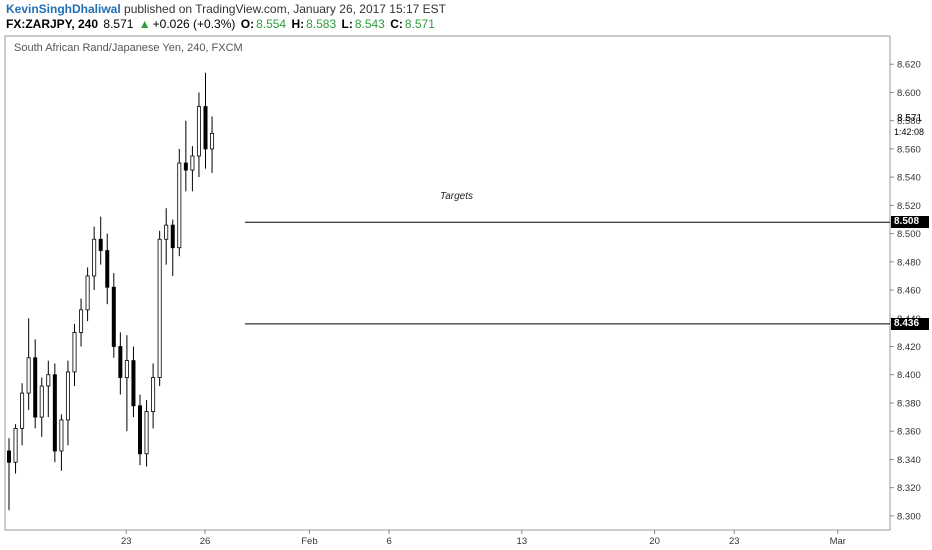 This screenshot has height=550, width=932. I want to click on y-tick-label: 8.500, so click(909, 234).